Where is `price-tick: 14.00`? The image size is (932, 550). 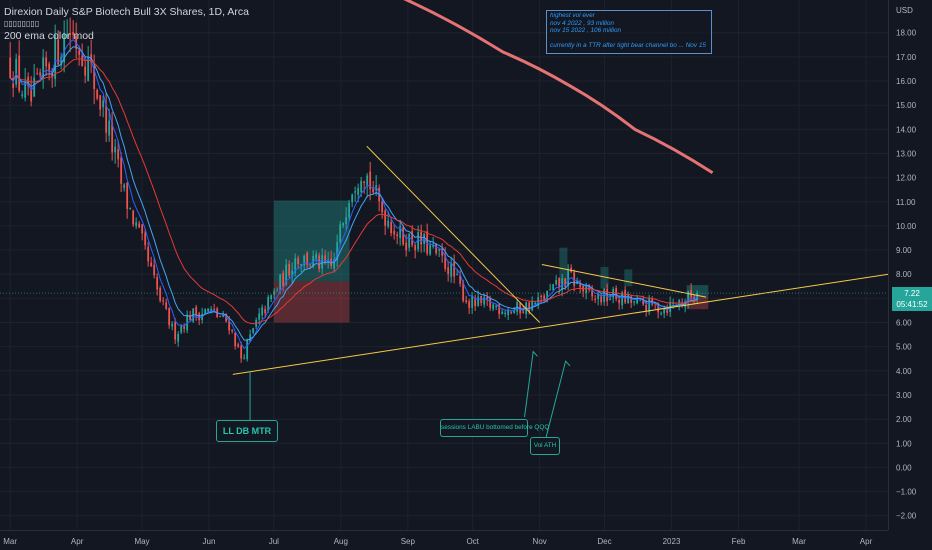
price-tick: 14.00 is located at coordinates (906, 129).